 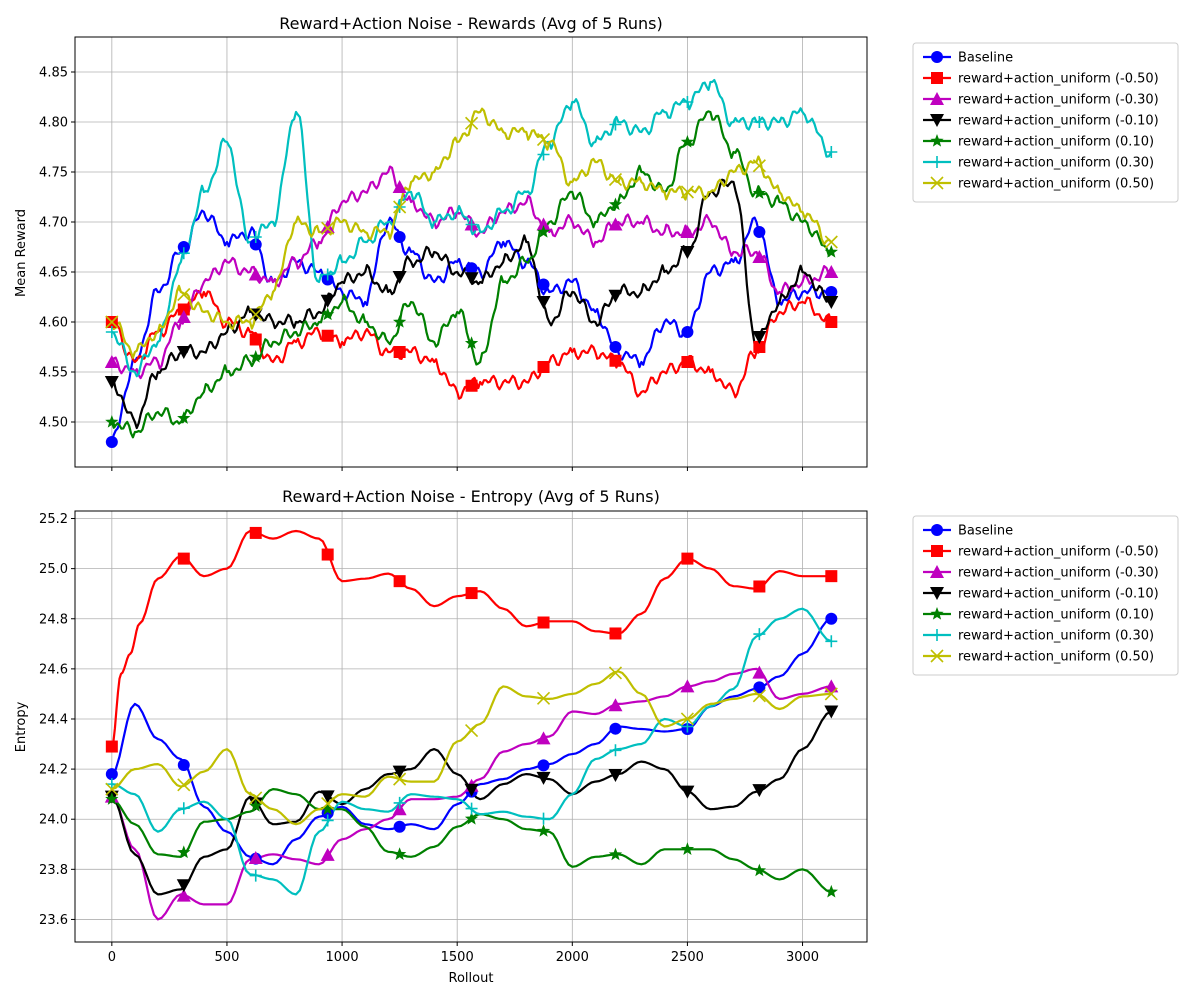 What do you see at coordinates (1056, 163) in the screenshot?
I see `rewards-legend-label: reward+action_uniform (0.30)` at bounding box center [1056, 163].